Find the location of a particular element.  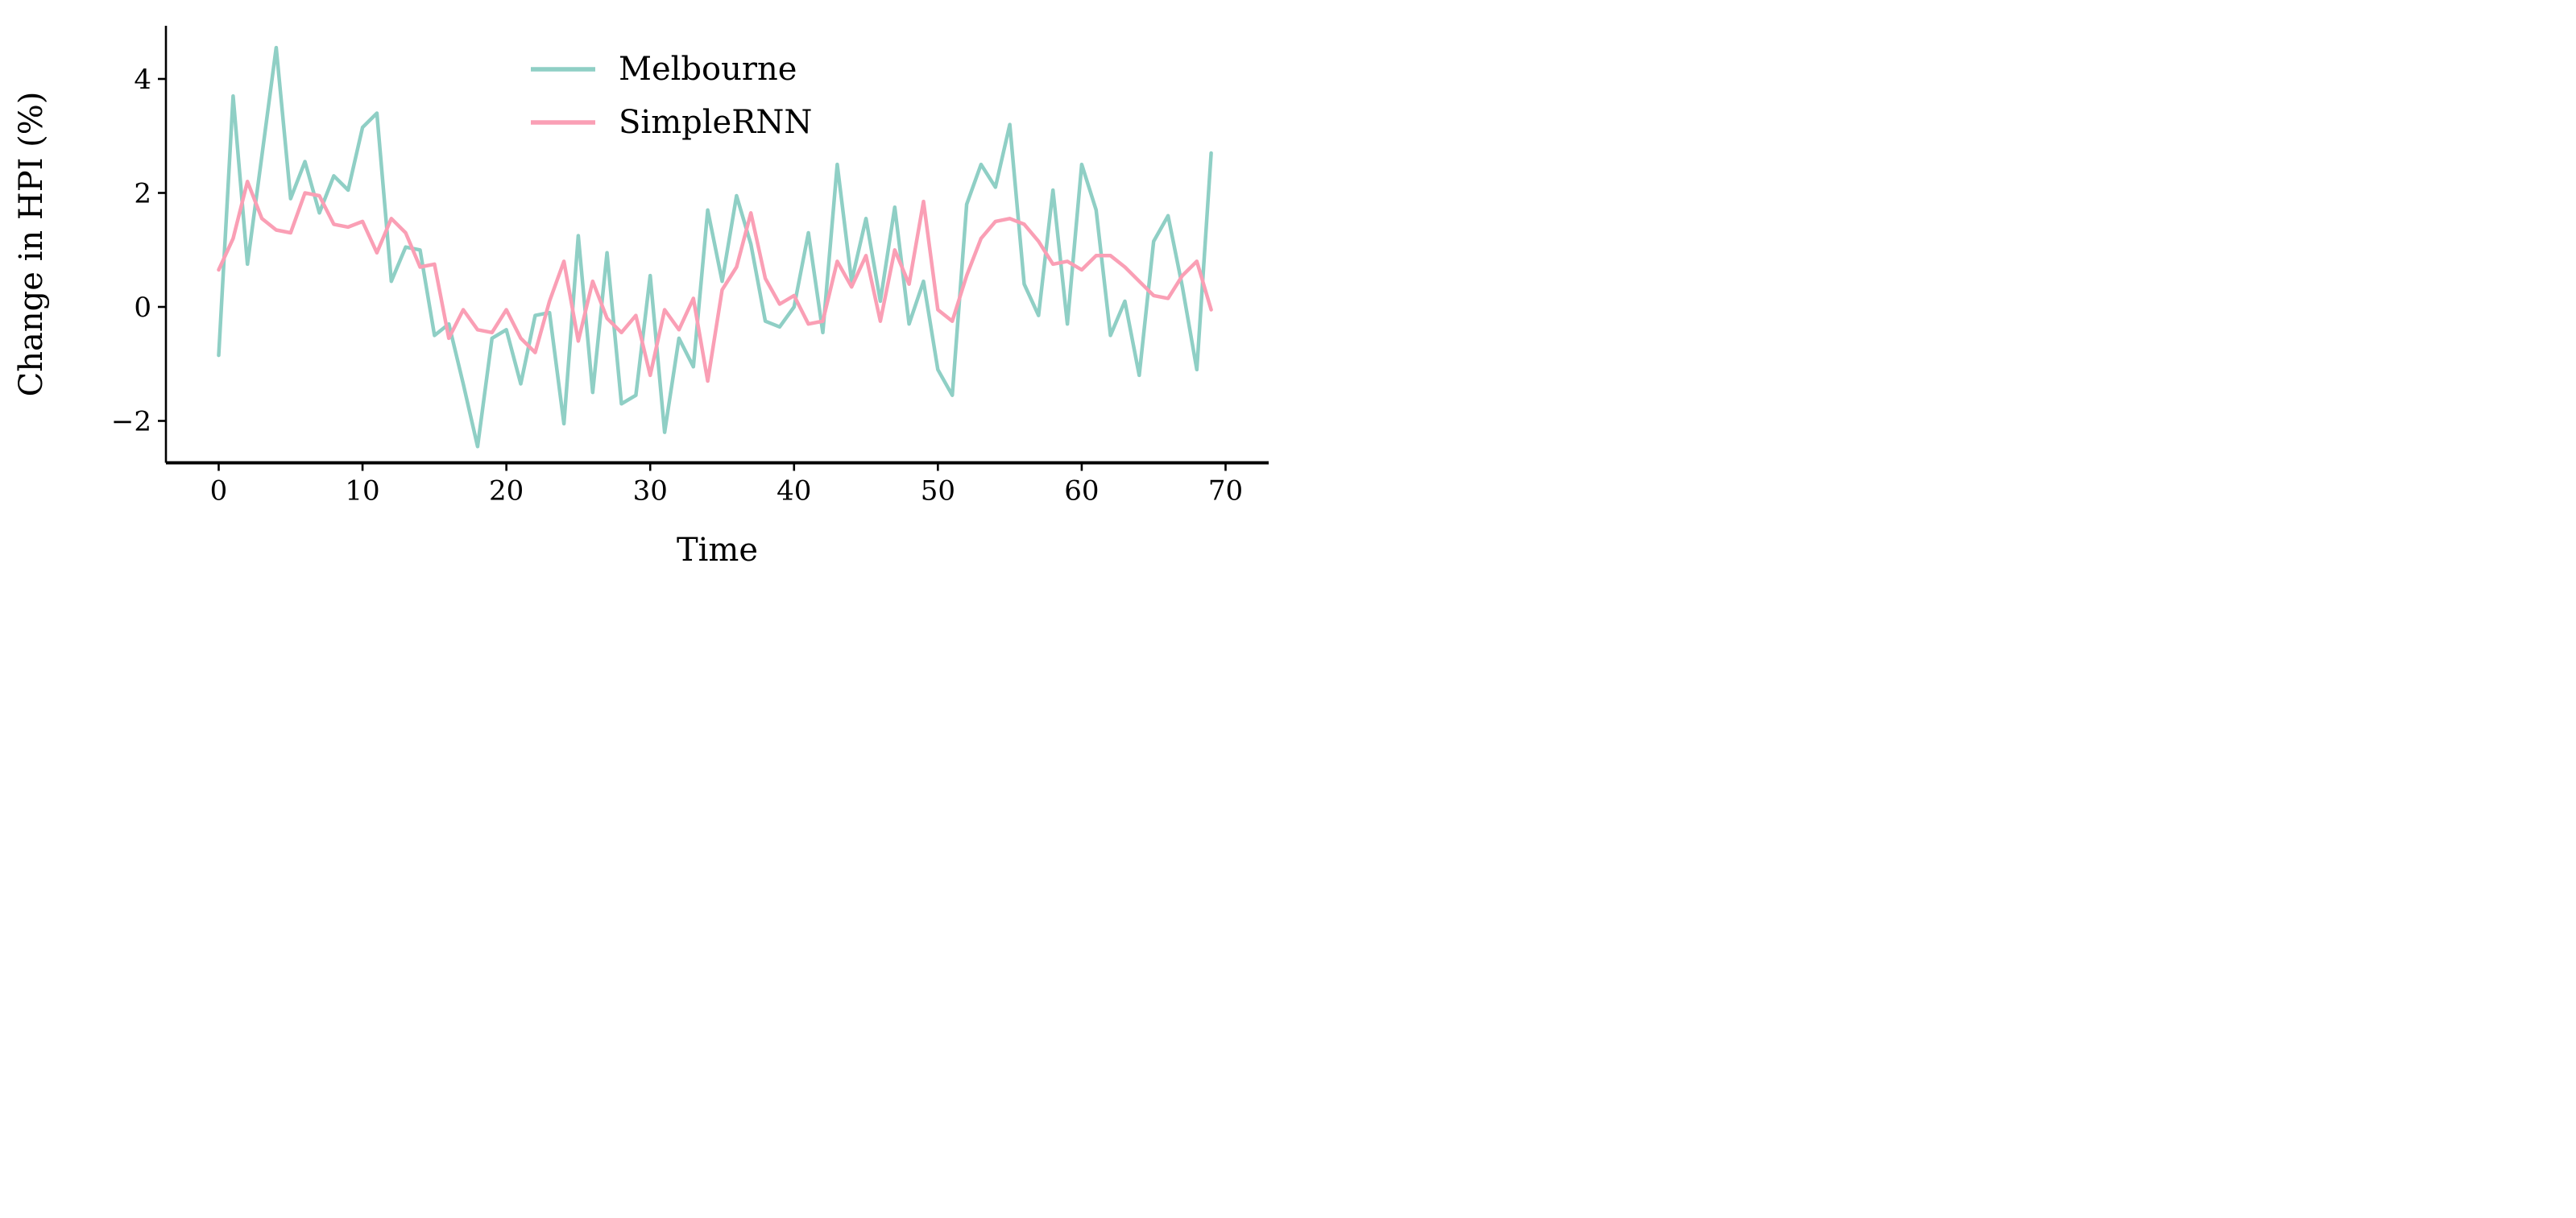

x-tick-label: 40 is located at coordinates (794, 492).